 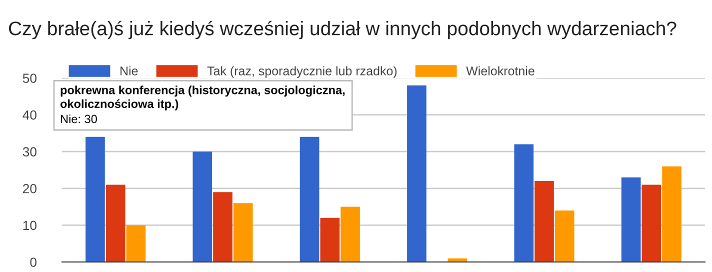 What do you see at coordinates (500, 71) in the screenshot?
I see `legend-label: Wielokrotnie` at bounding box center [500, 71].